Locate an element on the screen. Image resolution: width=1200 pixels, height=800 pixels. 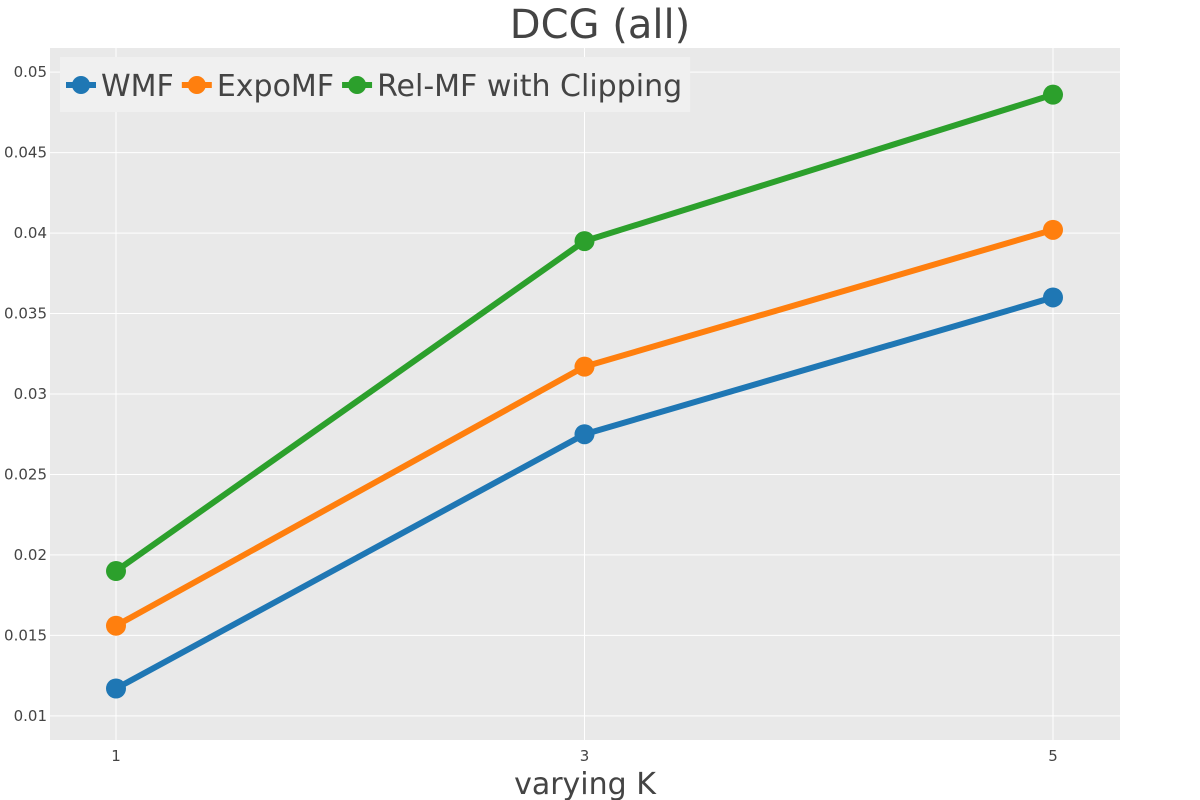
legend-item-rel-mf-with-clipping: Rel-MF with Clipping is located at coordinates (512, 86).